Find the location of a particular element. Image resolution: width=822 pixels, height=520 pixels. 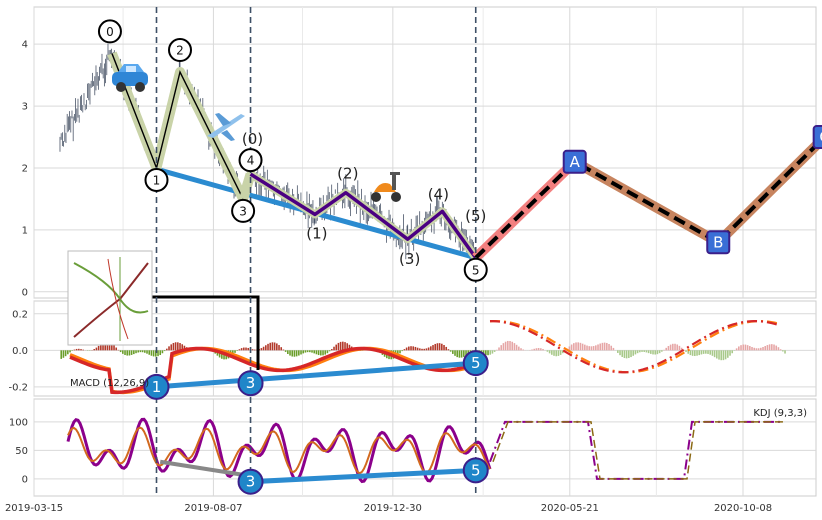

projection-label: A is located at coordinates (575, 162).